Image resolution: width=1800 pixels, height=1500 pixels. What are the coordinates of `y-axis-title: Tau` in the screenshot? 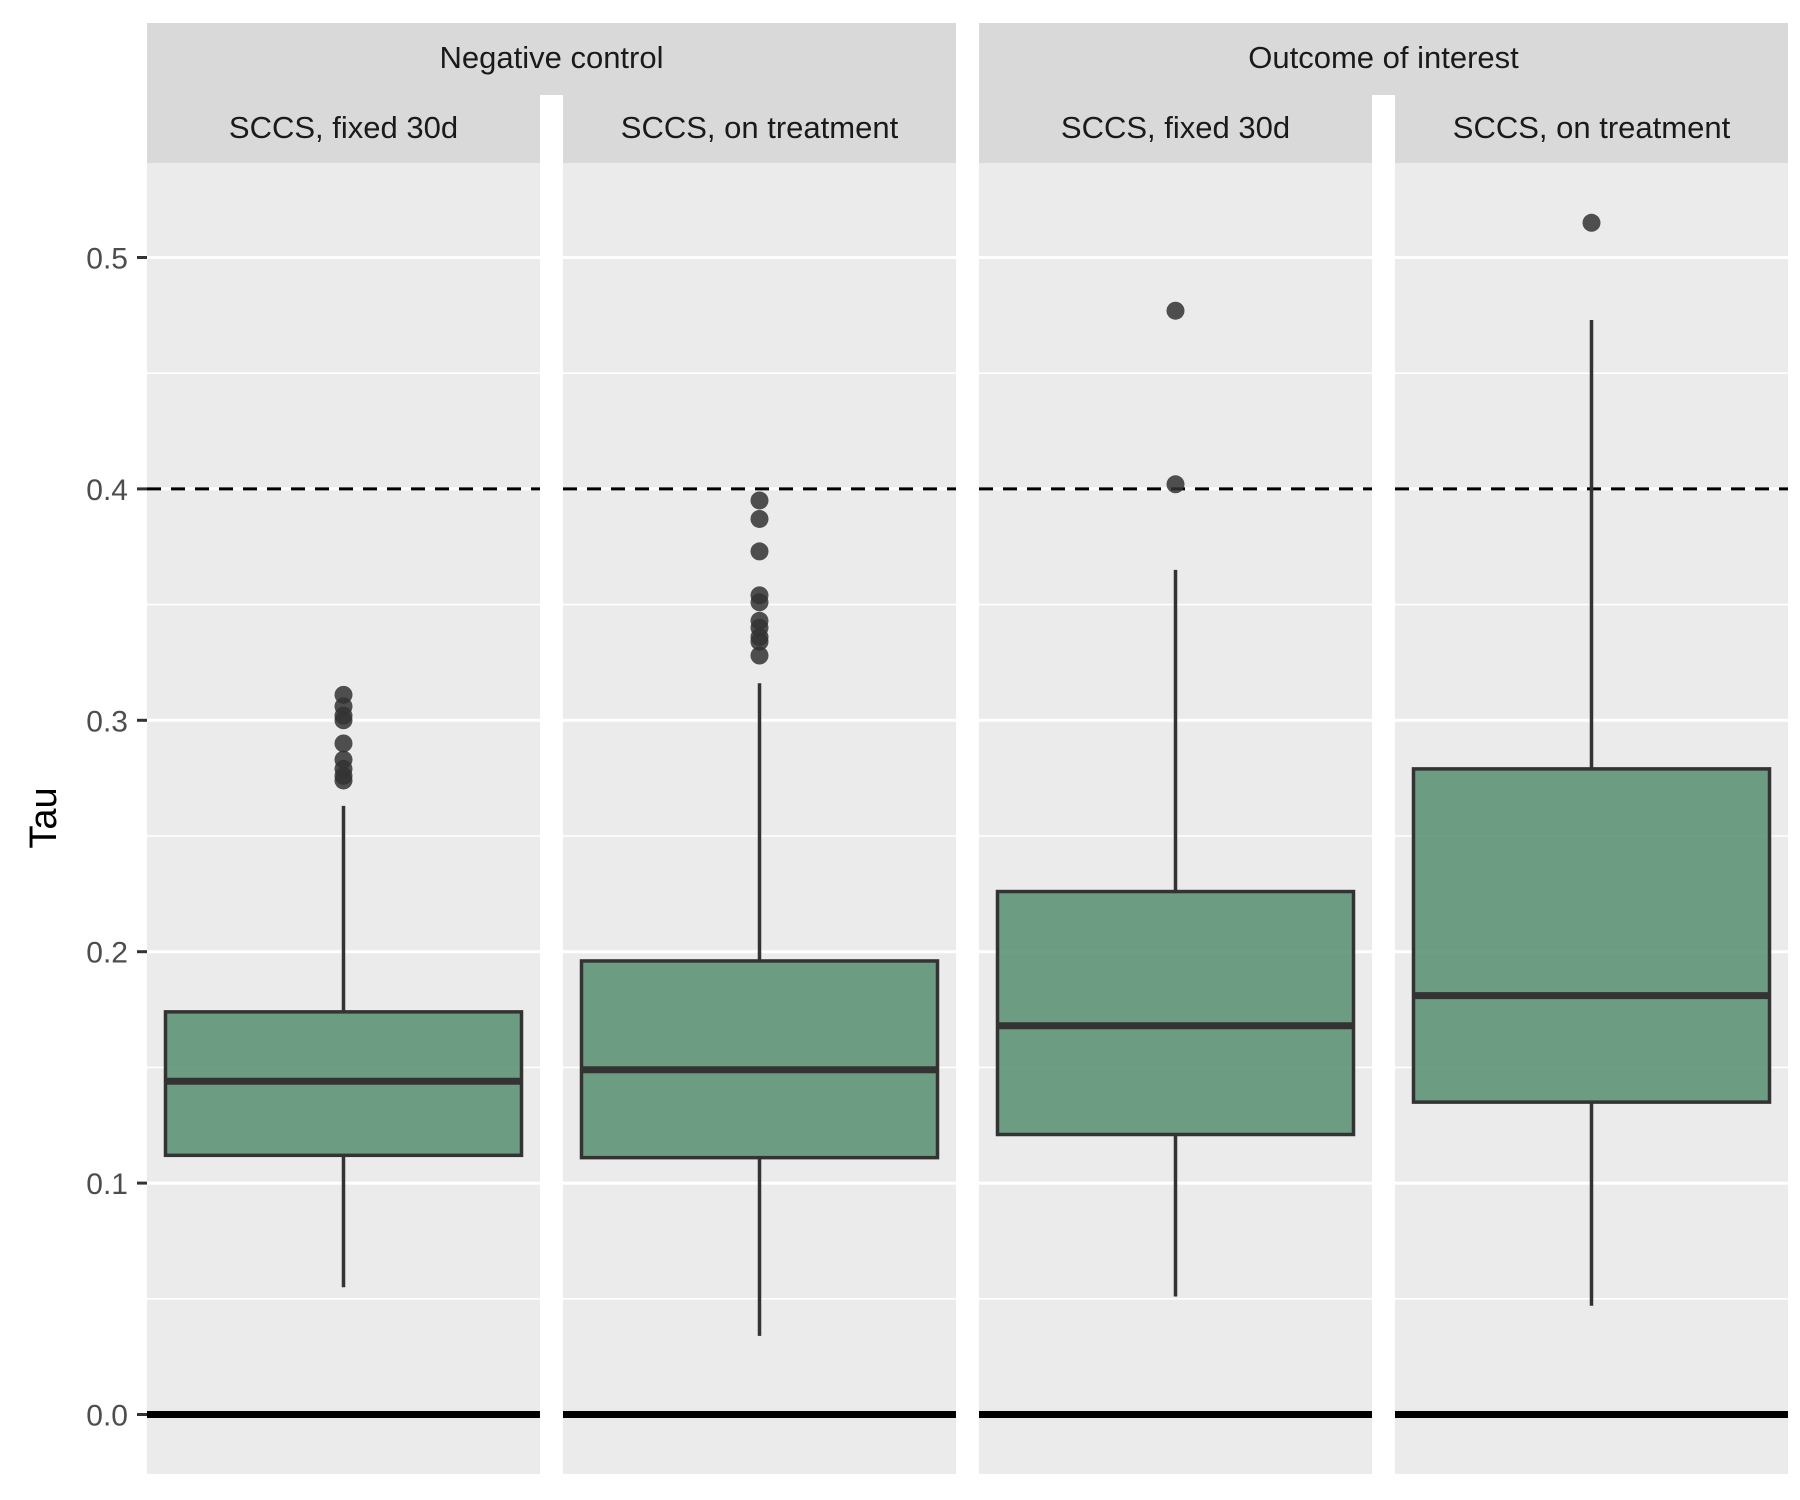 It's located at (44, 817).